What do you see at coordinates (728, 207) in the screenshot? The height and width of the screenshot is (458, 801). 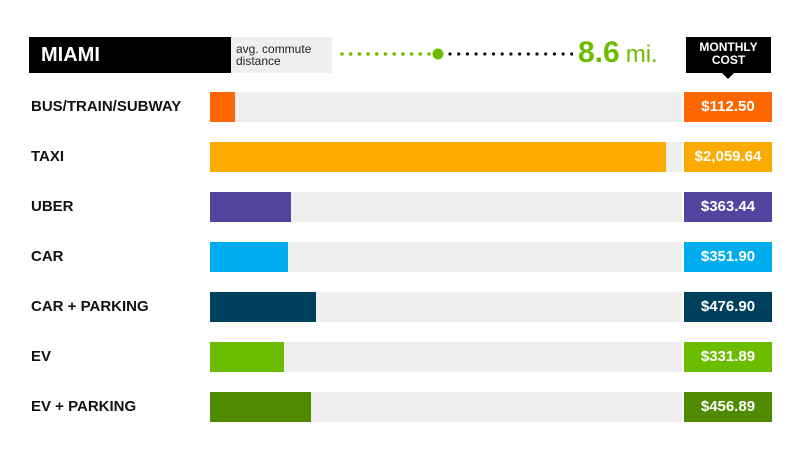 I see `value-label: $363.44` at bounding box center [728, 207].